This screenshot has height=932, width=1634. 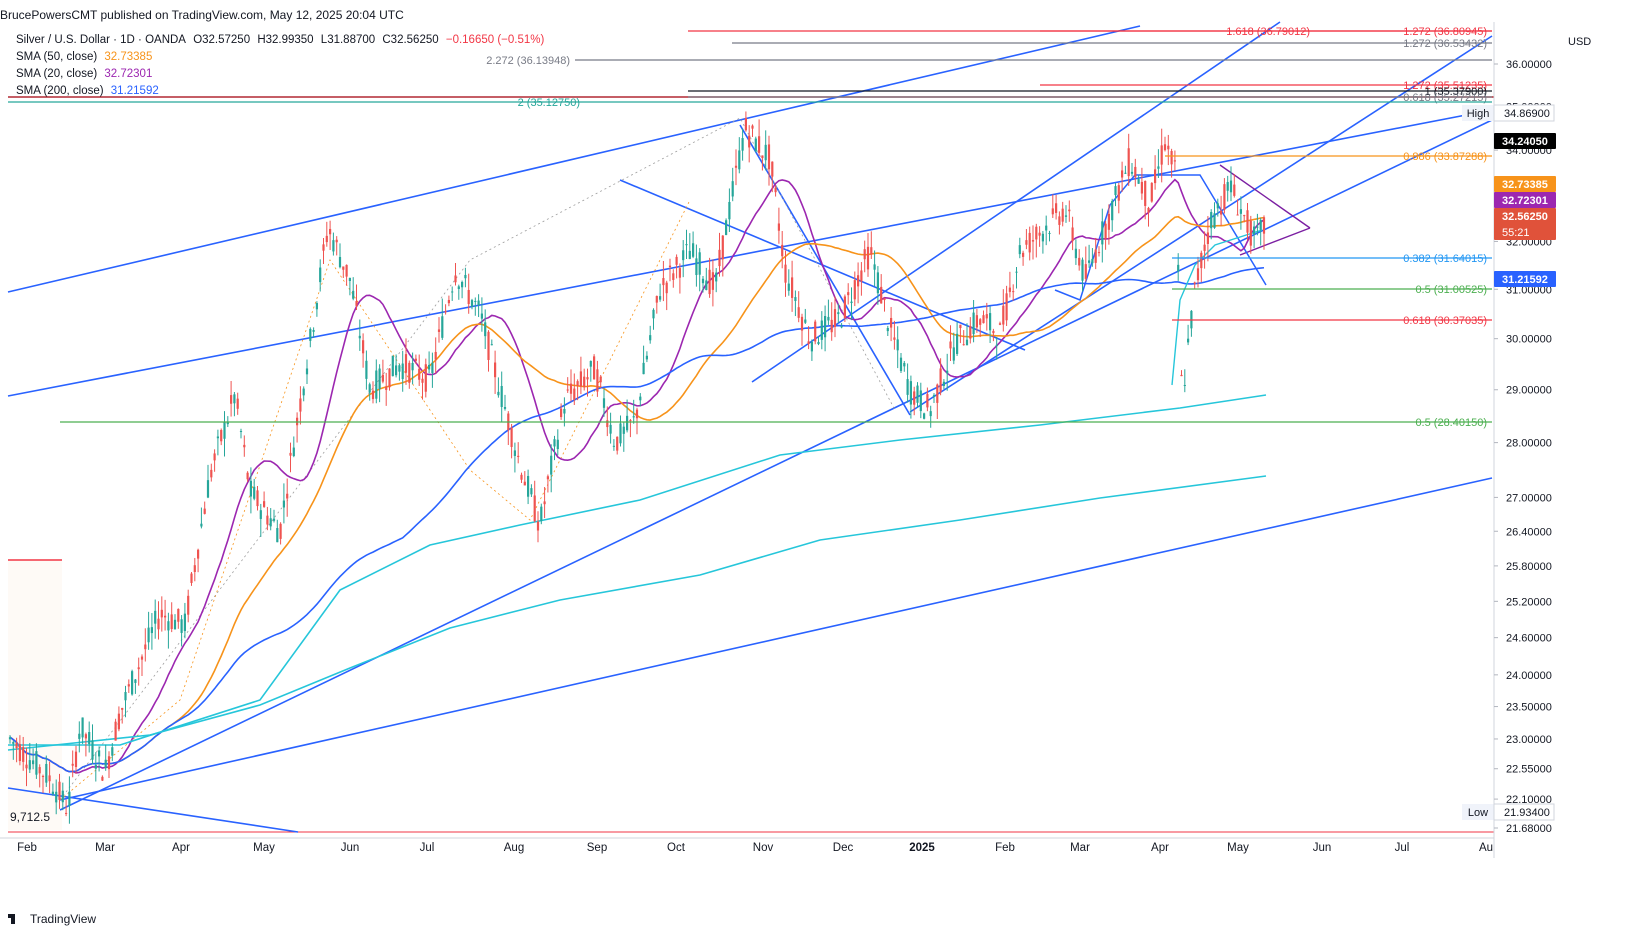 What do you see at coordinates (495, 40) in the screenshot?
I see `ohlc-change: −0.16650 (−0.51%)` at bounding box center [495, 40].